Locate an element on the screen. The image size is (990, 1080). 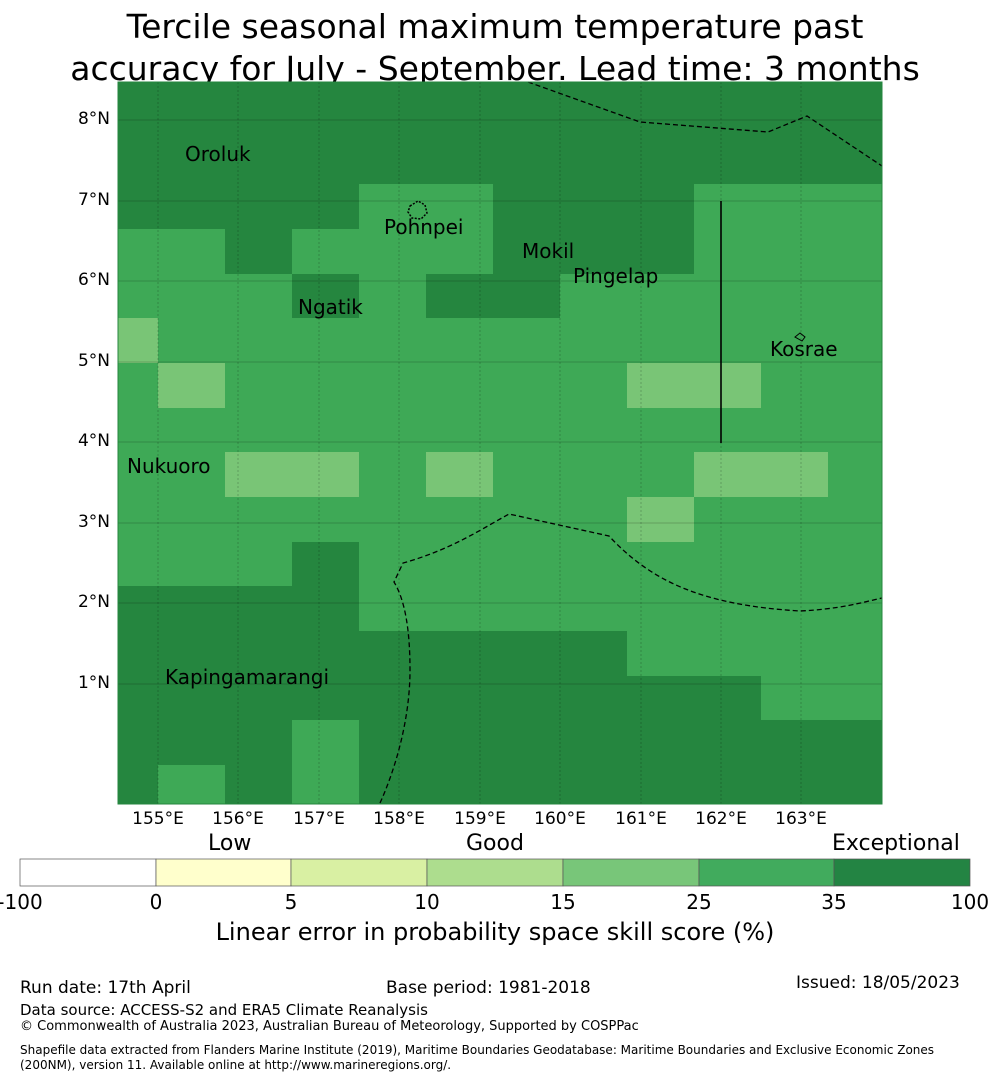
kosrae-island-shape is located at coordinates (800, 337).